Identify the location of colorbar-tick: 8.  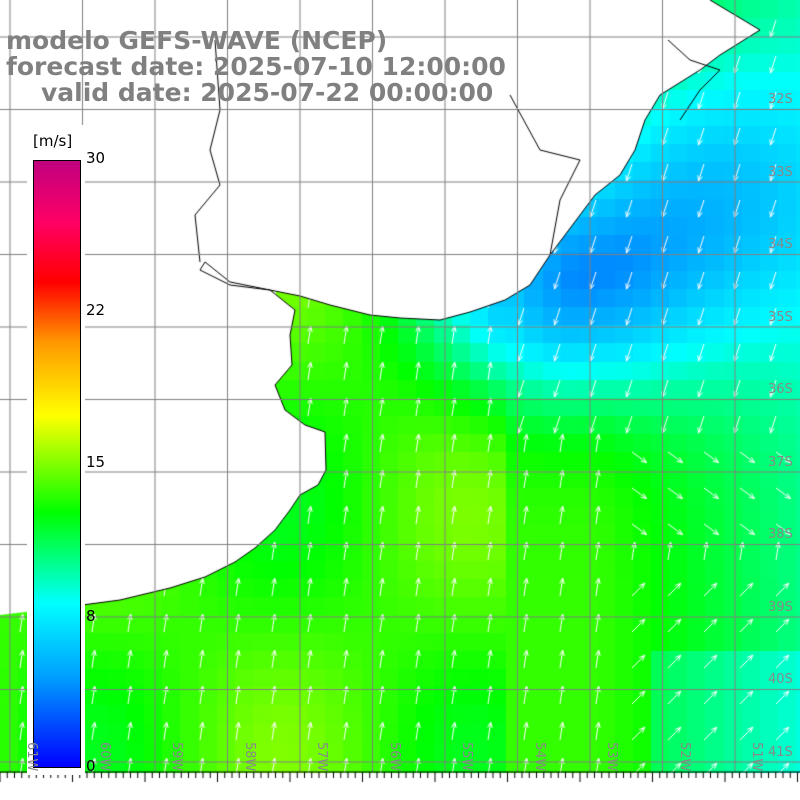
(91, 616).